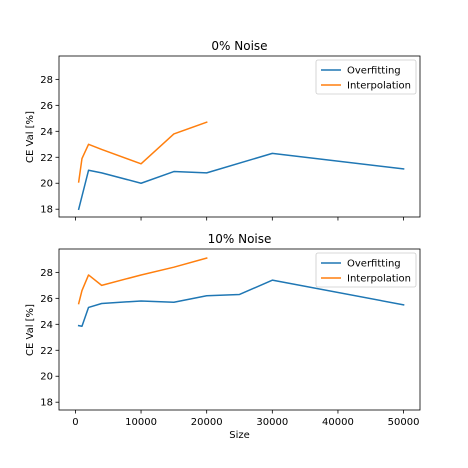 The image size is (468, 468). Describe the element at coordinates (404, 422) in the screenshot. I see `panel-10-noise-x-tick-label: 50000` at that location.